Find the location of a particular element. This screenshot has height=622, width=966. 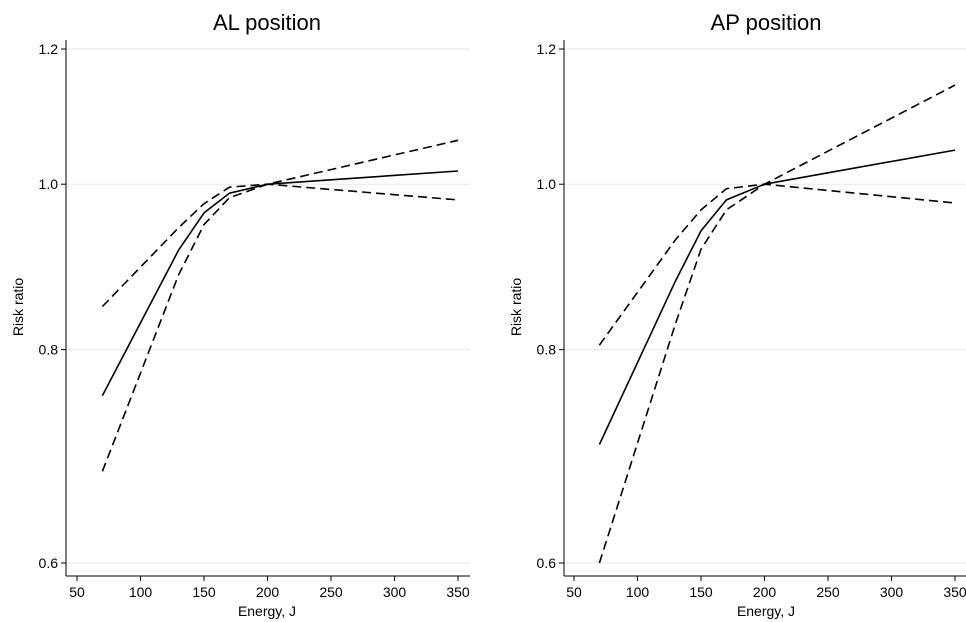

chart-title: AL position is located at coordinates (267, 22).